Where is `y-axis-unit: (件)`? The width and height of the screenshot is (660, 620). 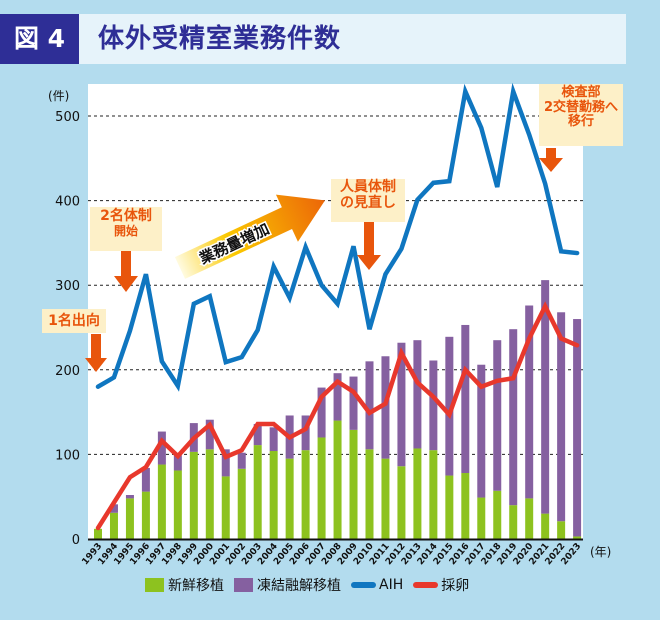 y-axis-unit: (件) is located at coordinates (58, 96).